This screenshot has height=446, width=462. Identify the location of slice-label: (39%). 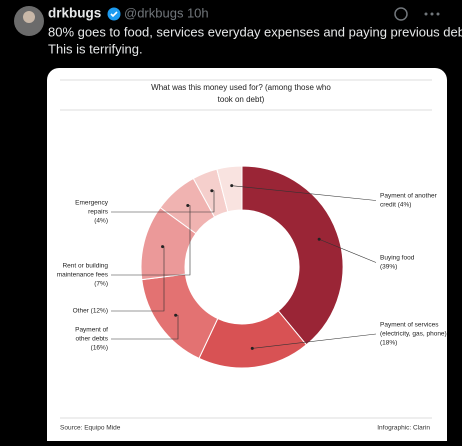
(388, 267).